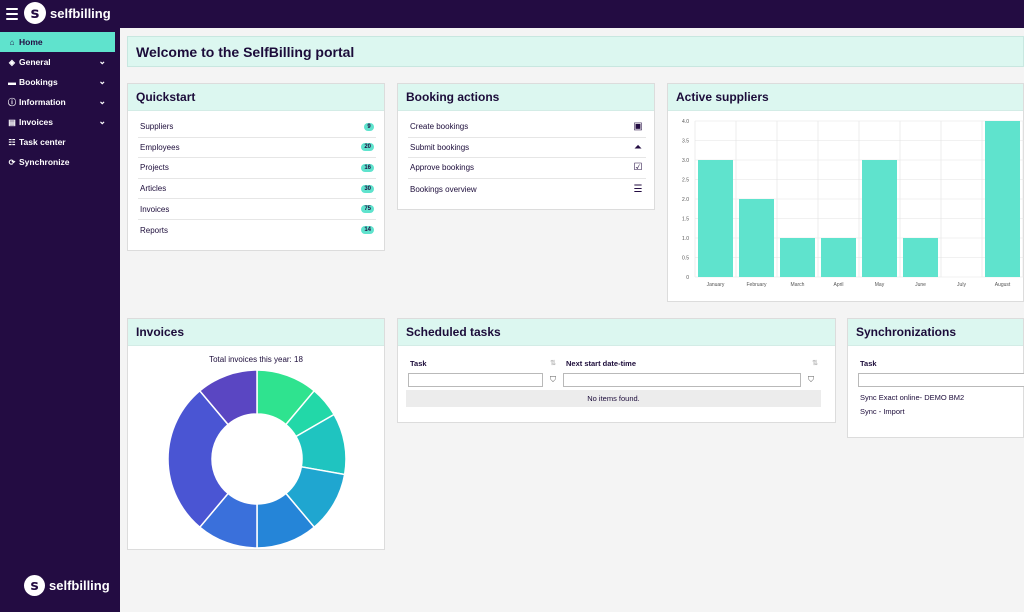  I want to click on x-tick-label: May, so click(880, 285).